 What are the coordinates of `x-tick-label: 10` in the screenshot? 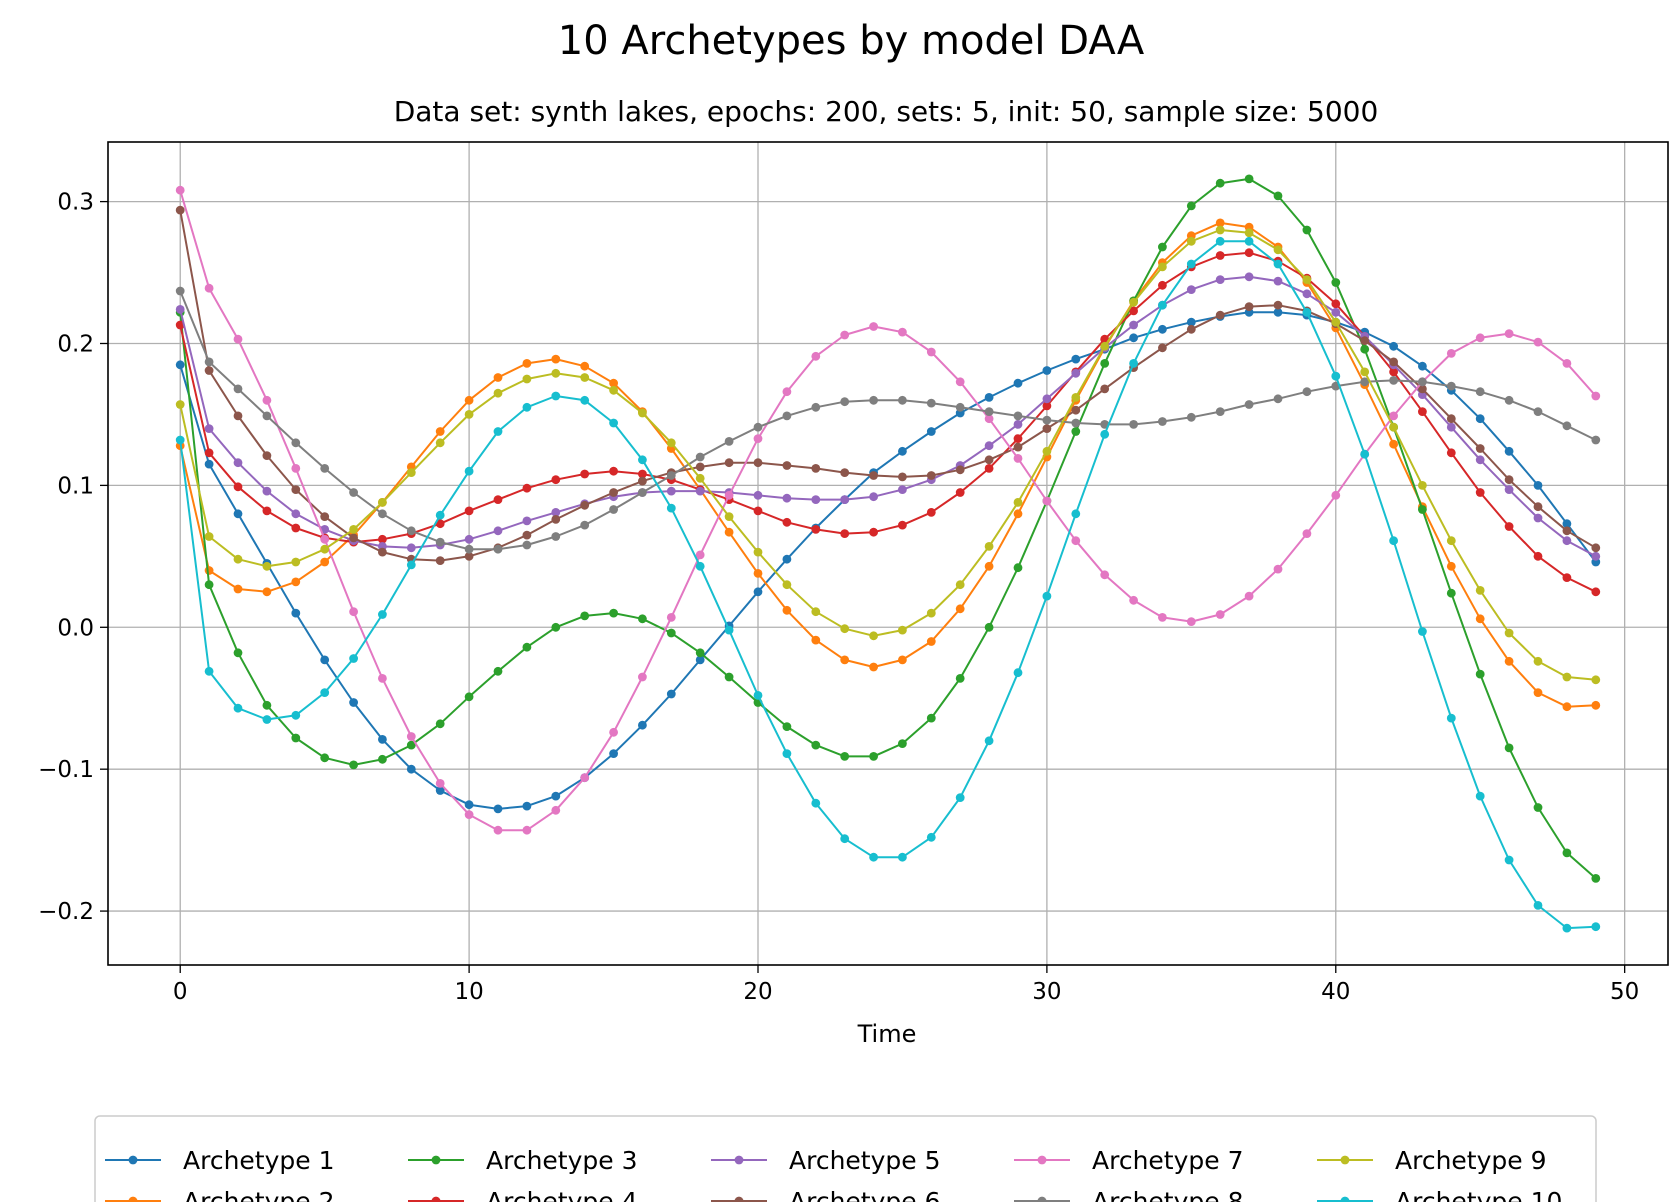 It's located at (468, 992).